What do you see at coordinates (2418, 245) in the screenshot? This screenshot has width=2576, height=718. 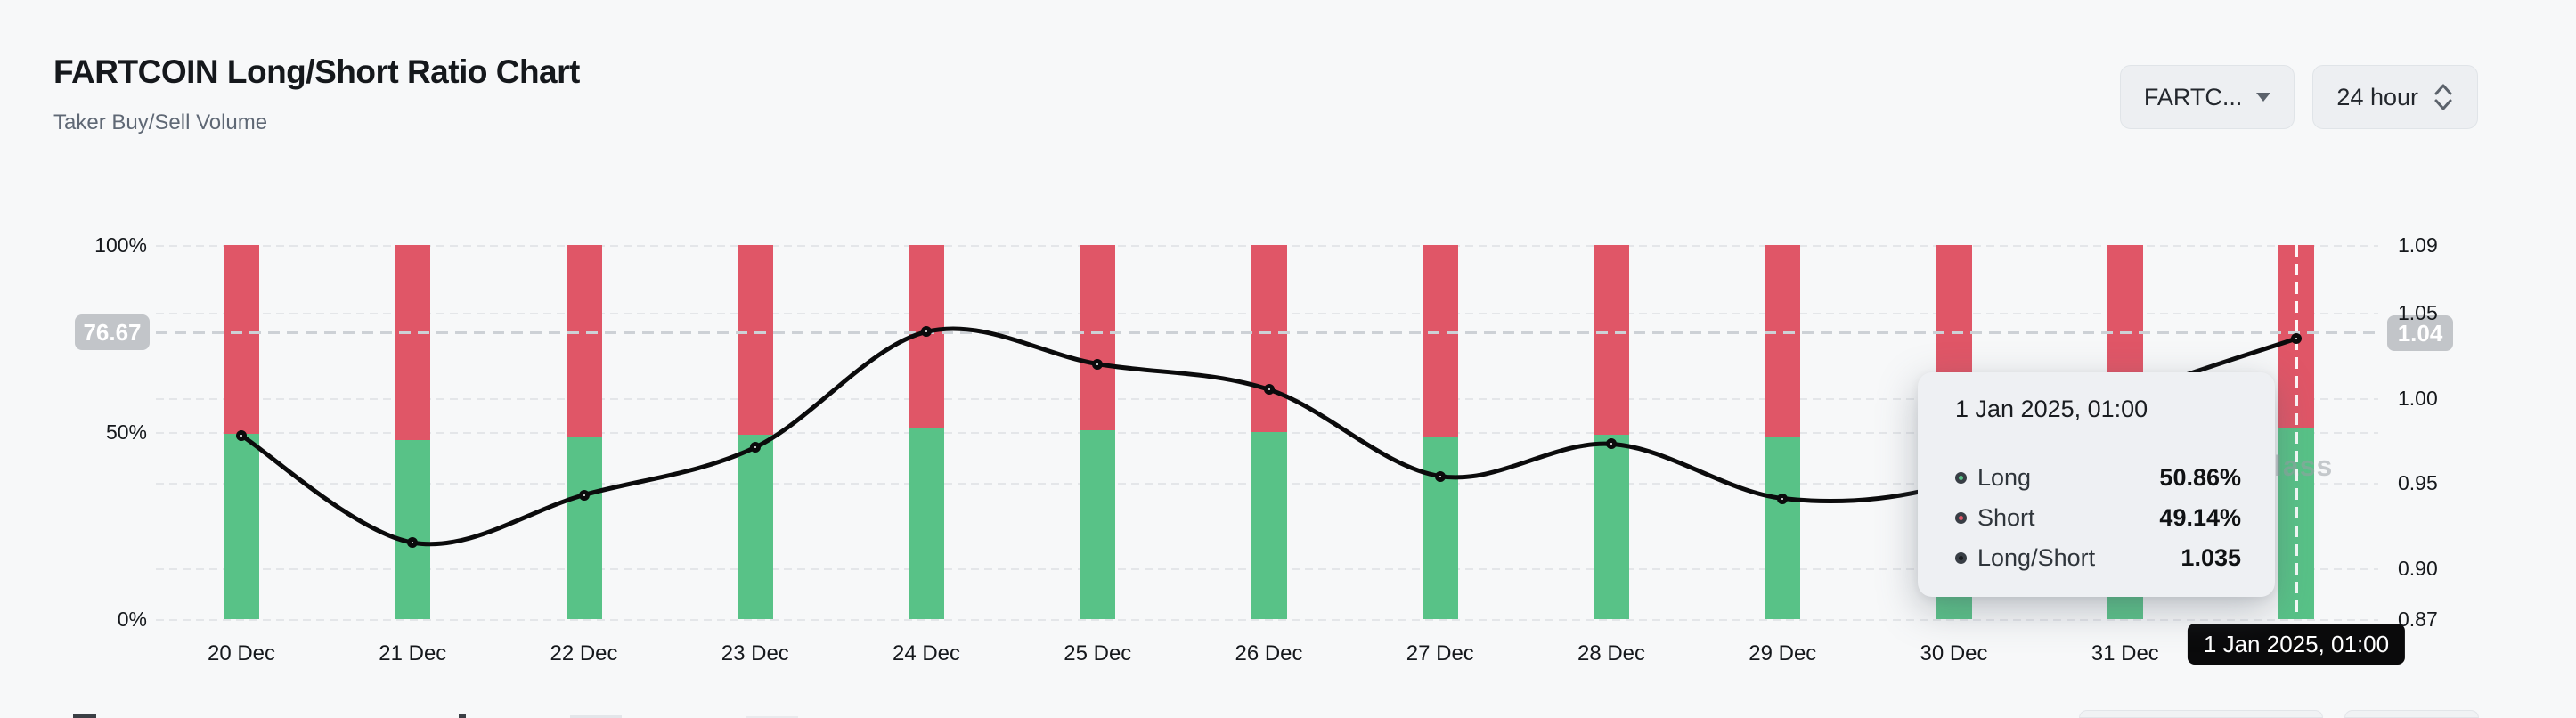 I see `y-axis-right-tick: 1.09` at bounding box center [2418, 245].